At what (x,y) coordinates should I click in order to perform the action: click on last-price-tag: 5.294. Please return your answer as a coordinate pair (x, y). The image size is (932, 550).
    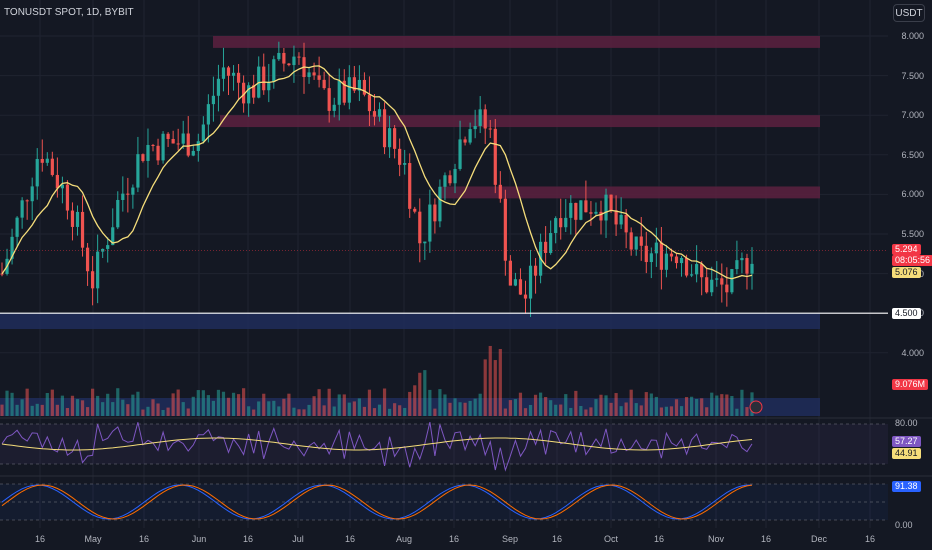
    Looking at the image, I should click on (906, 249).